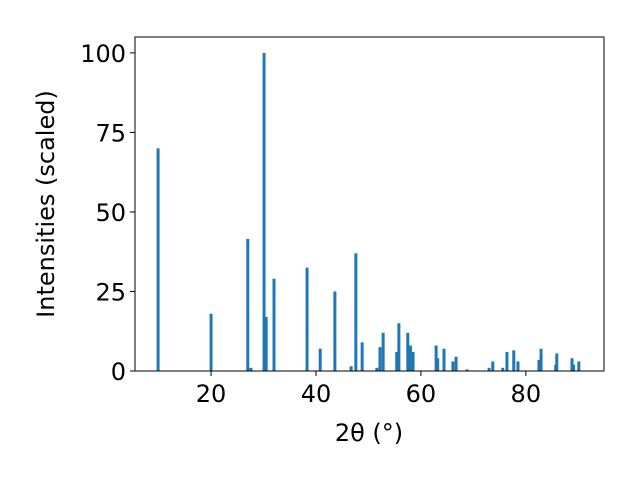  I want to click on x-axis-label: 2θ (°), so click(369, 433).